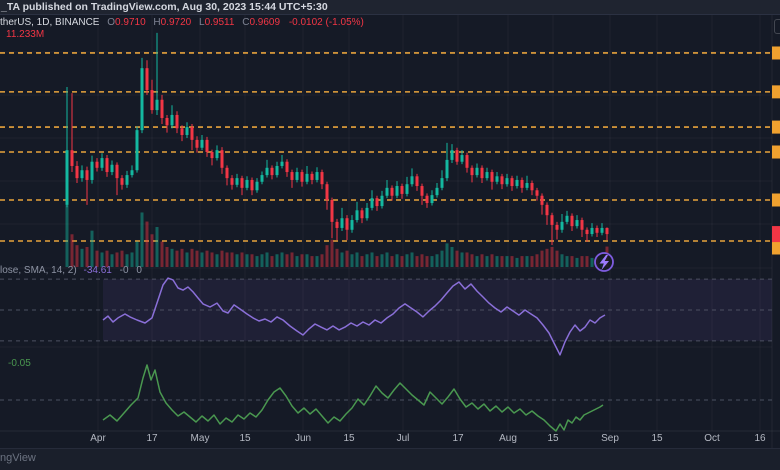 The width and height of the screenshot is (780, 470). What do you see at coordinates (712, 438) in the screenshot?
I see `x-axis-label: Oct` at bounding box center [712, 438].